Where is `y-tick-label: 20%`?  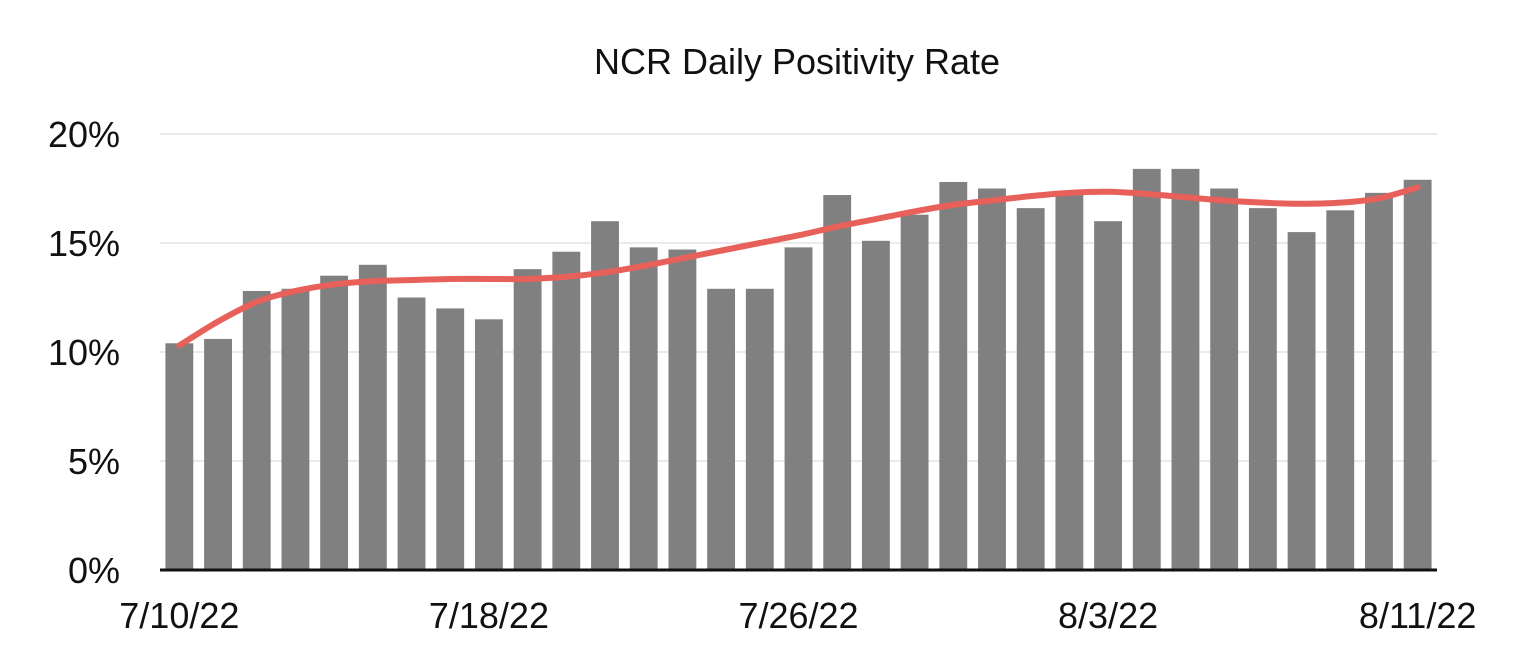
y-tick-label: 20% is located at coordinates (84, 134).